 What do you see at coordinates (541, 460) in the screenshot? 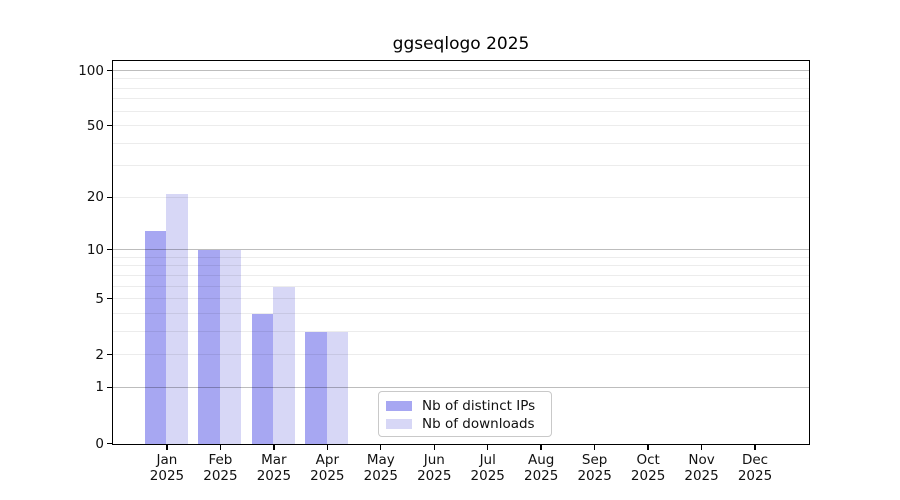
I see `x-tick-month: Aug` at bounding box center [541, 460].